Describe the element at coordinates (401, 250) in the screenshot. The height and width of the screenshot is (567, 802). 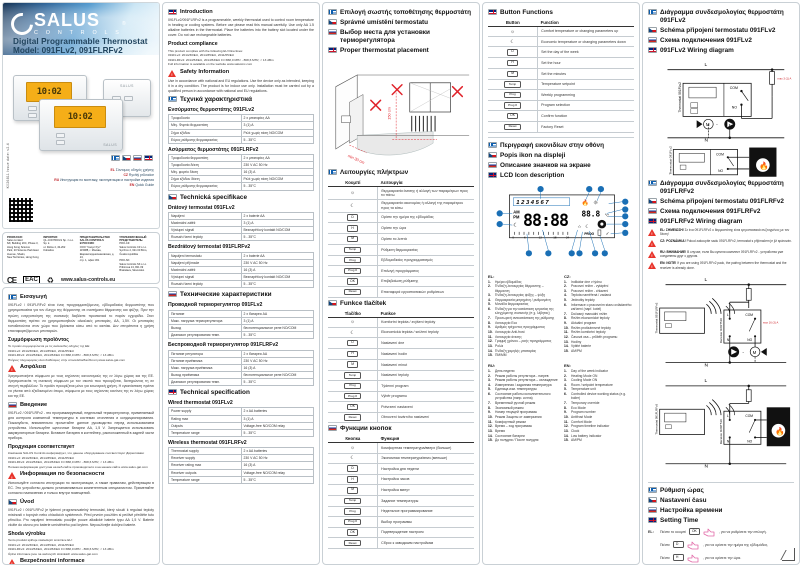
I see `table-row: Temp Ρύθμιση θερμοκρασίας` at that location.